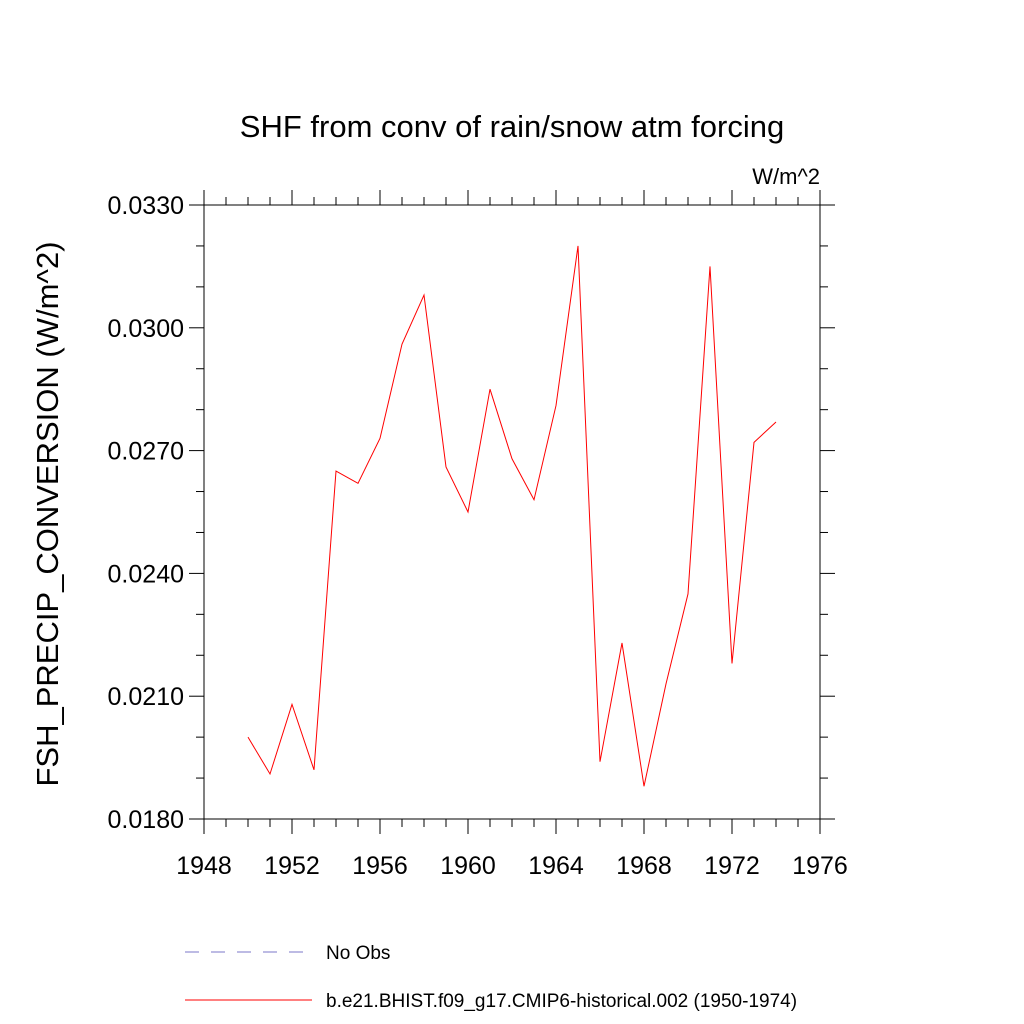 The width and height of the screenshot is (1024, 1024). What do you see at coordinates (556, 866) in the screenshot?
I see `x-tick-label: 1964` at bounding box center [556, 866].